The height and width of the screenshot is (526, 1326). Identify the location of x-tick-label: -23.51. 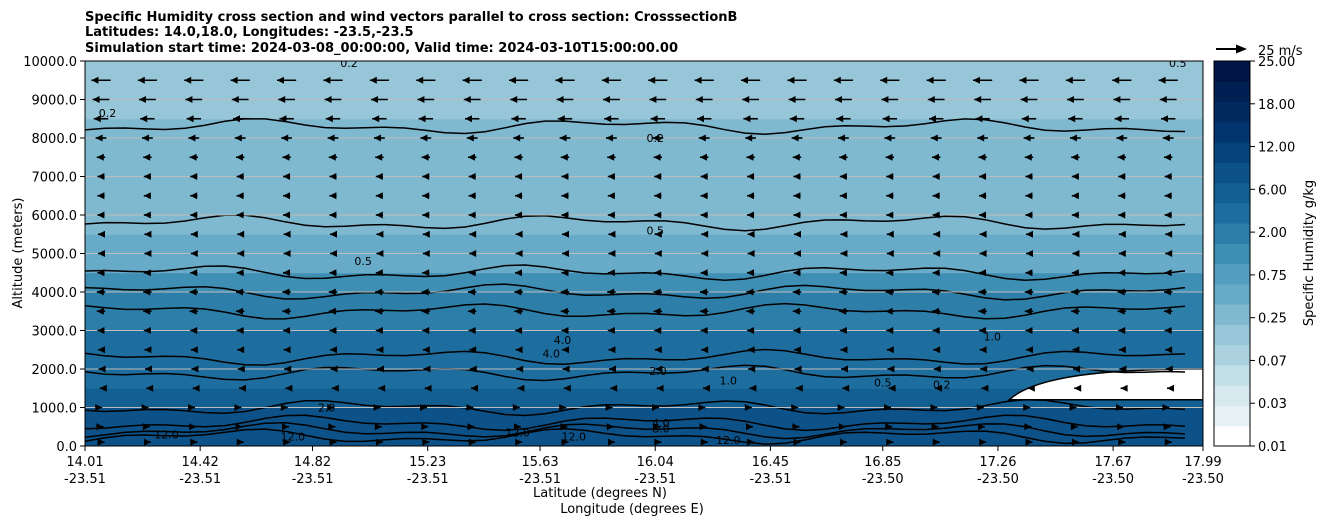
(85, 479).